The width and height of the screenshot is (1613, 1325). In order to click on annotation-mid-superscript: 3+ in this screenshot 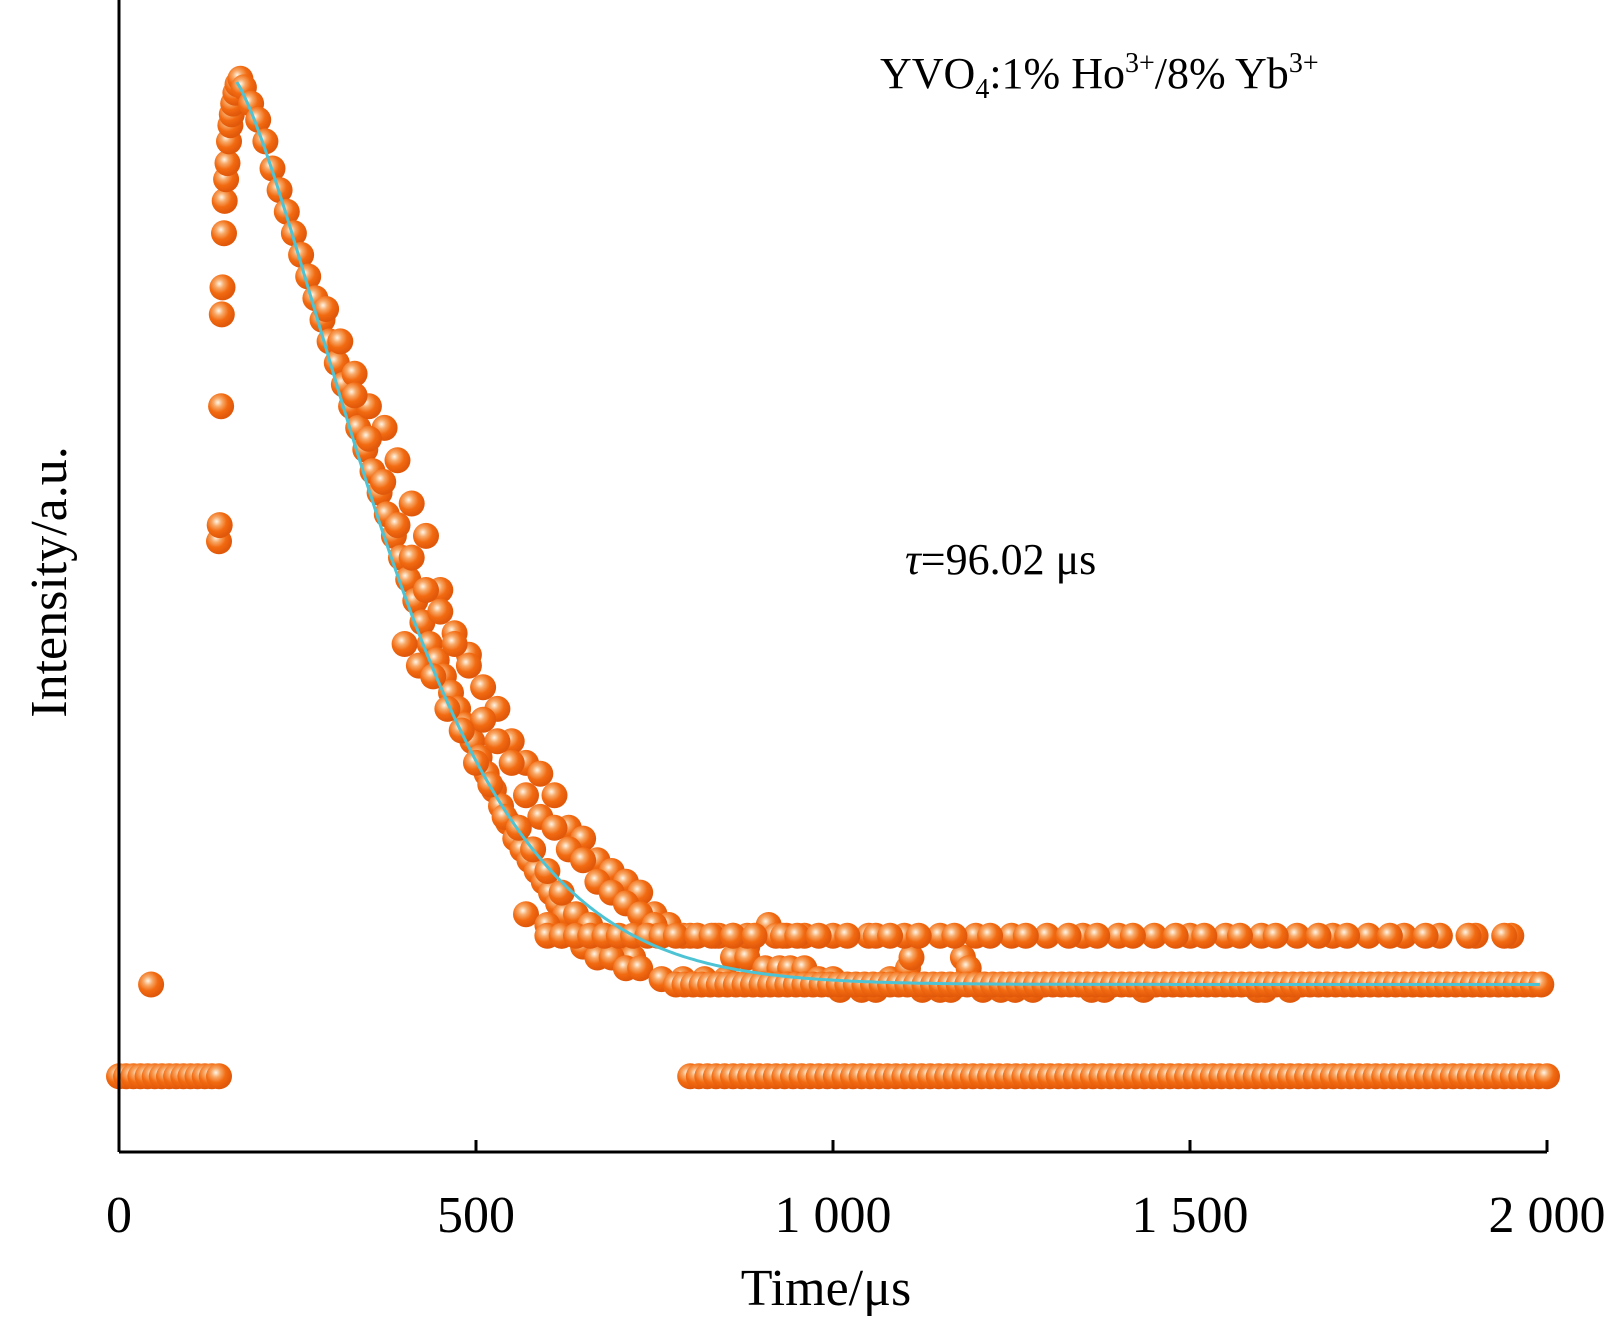, I will do `click(1140, 63)`.